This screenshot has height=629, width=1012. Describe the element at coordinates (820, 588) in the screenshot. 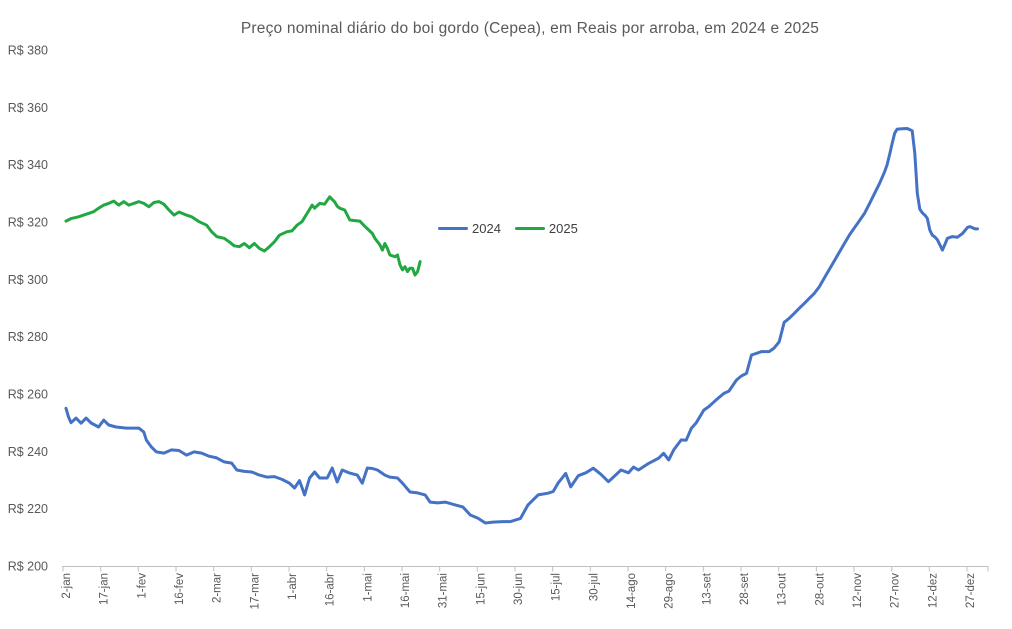

I see `x-axis-label: 28-out` at that location.